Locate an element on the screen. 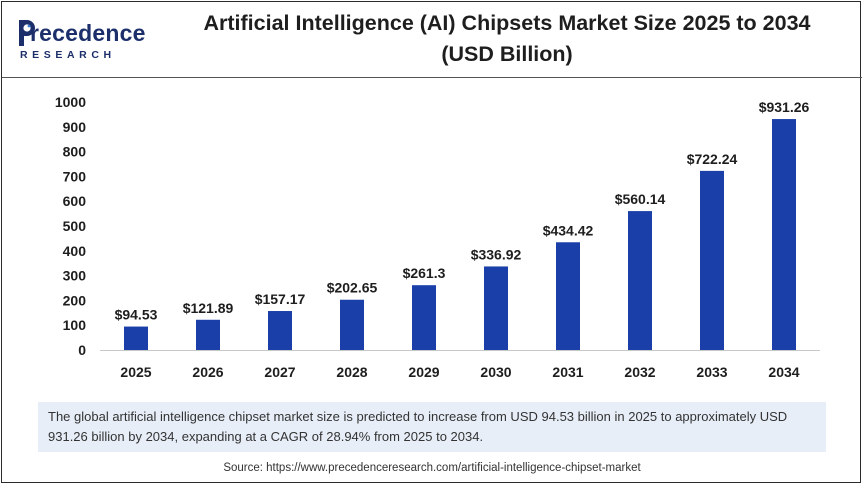 The image size is (864, 486). y-tick-label: 600 is located at coordinates (75, 201).